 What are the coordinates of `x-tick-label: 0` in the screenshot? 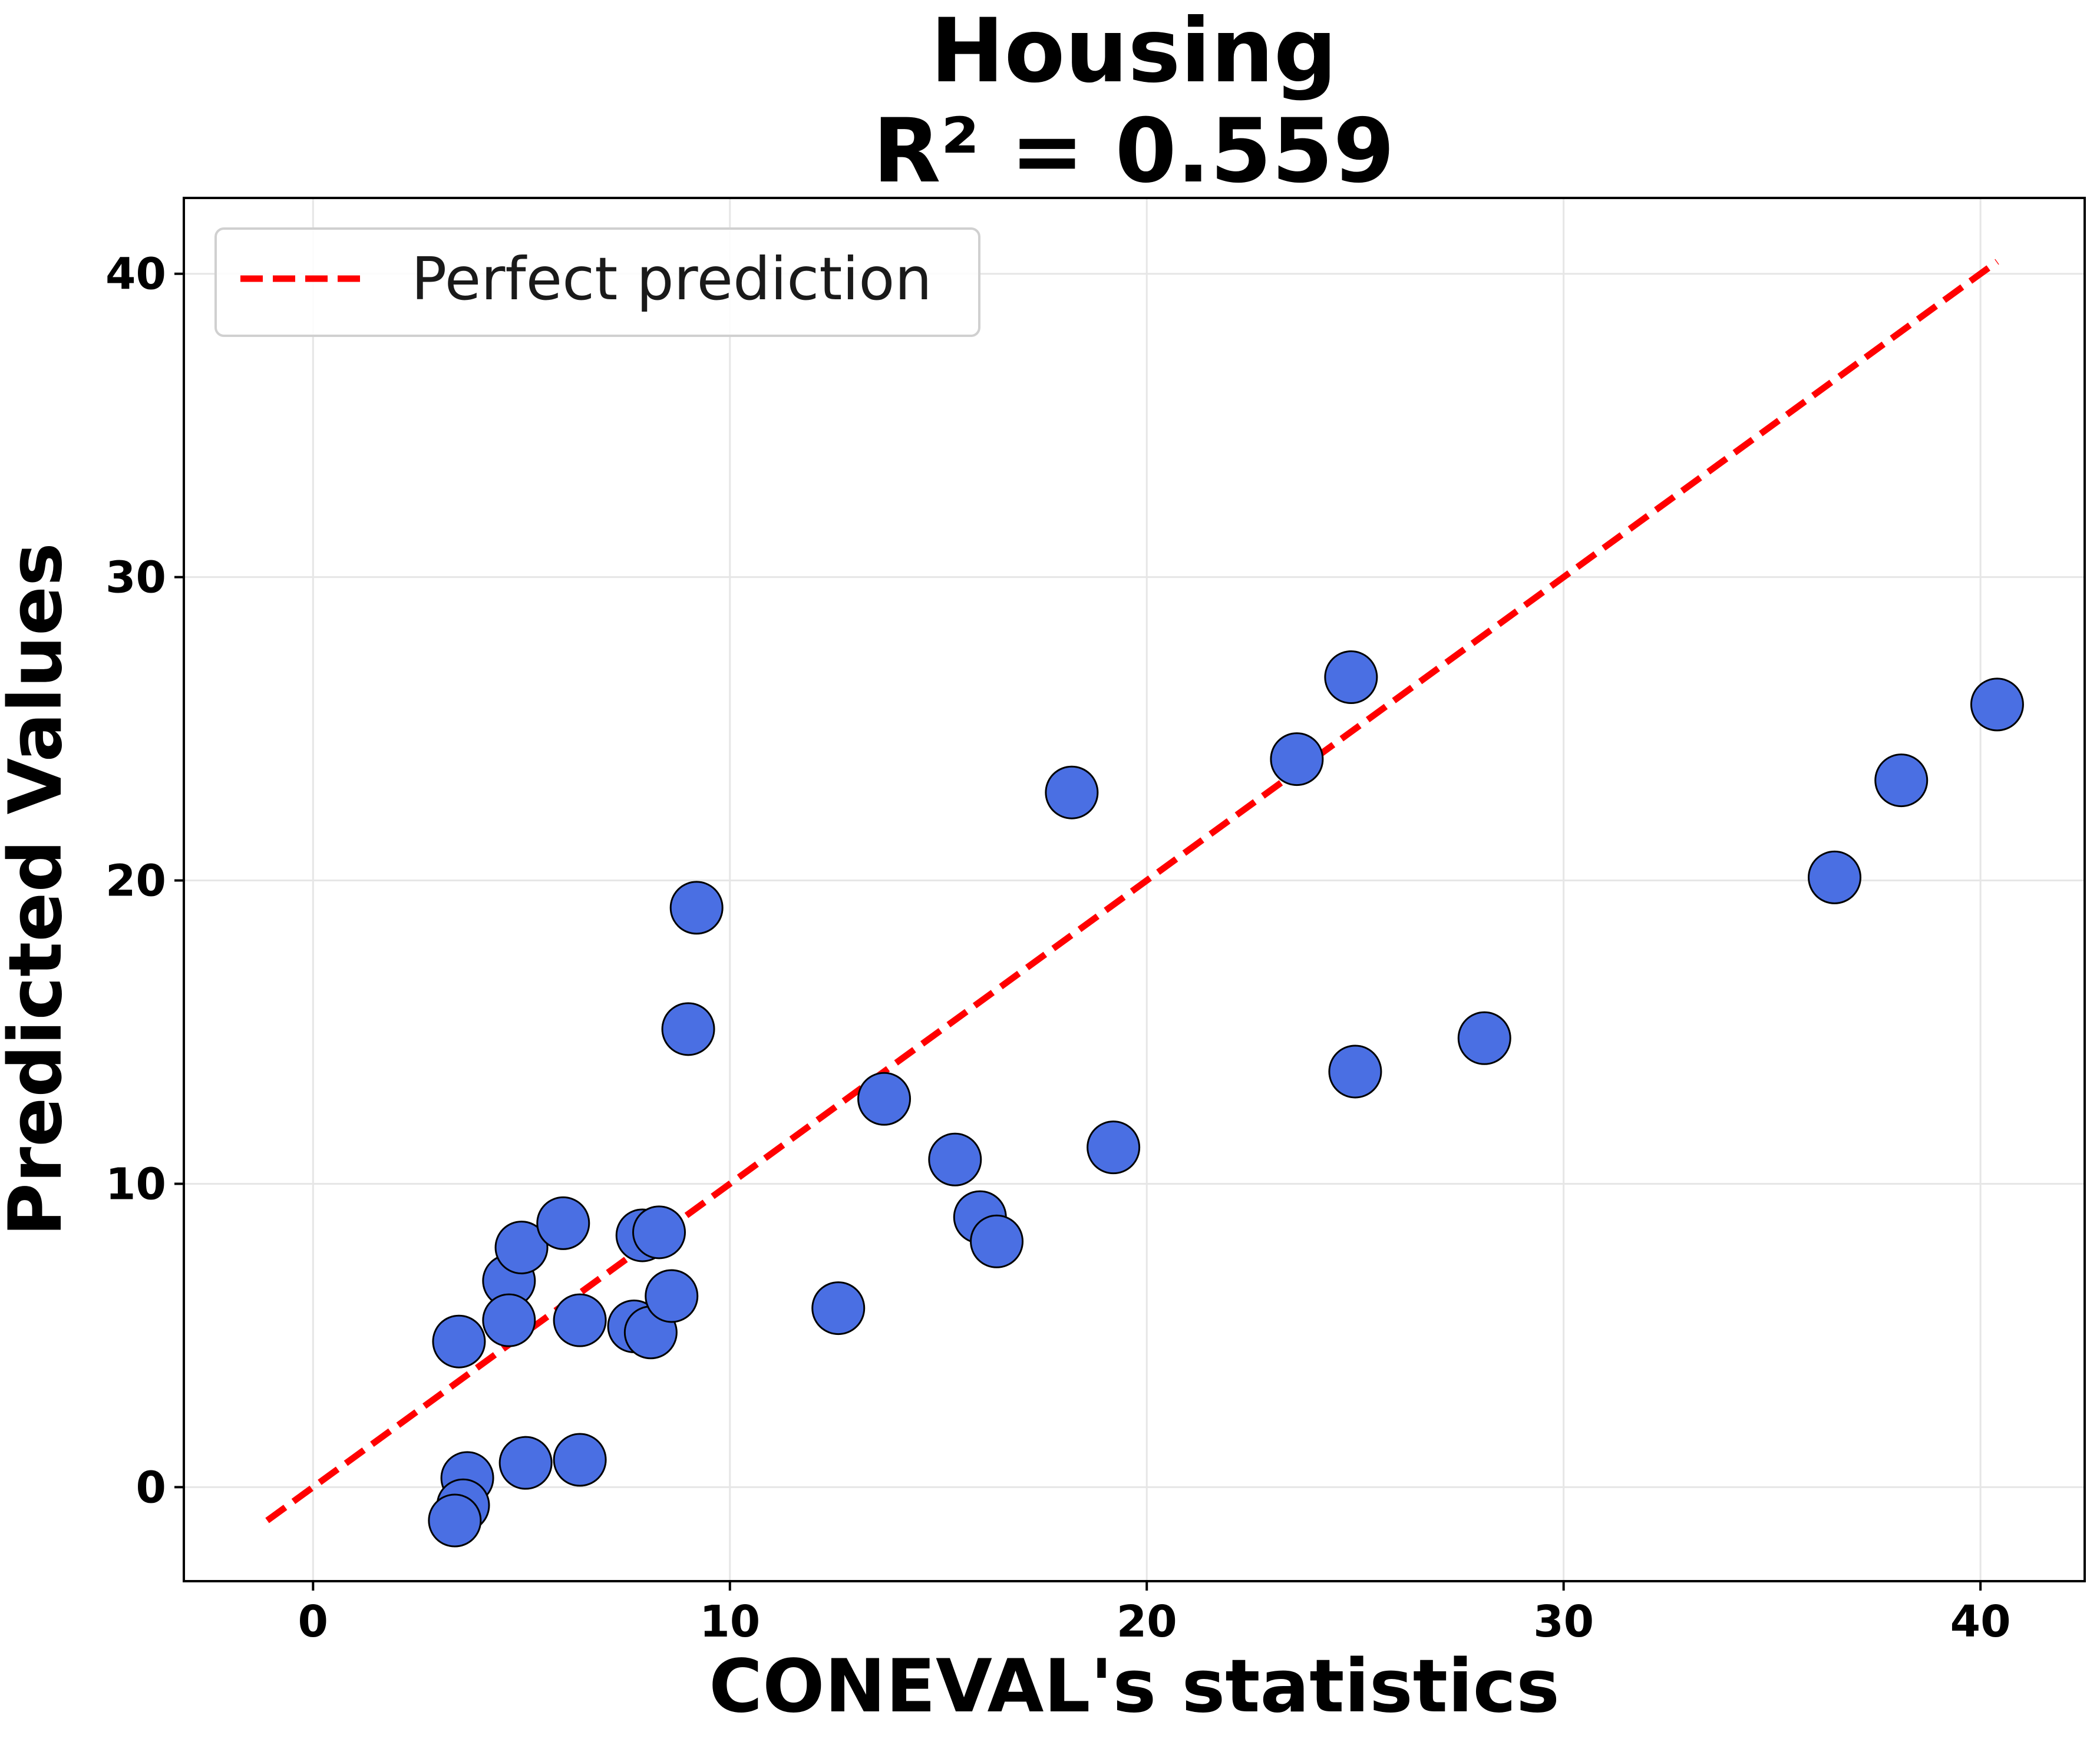 It's located at (313, 1621).